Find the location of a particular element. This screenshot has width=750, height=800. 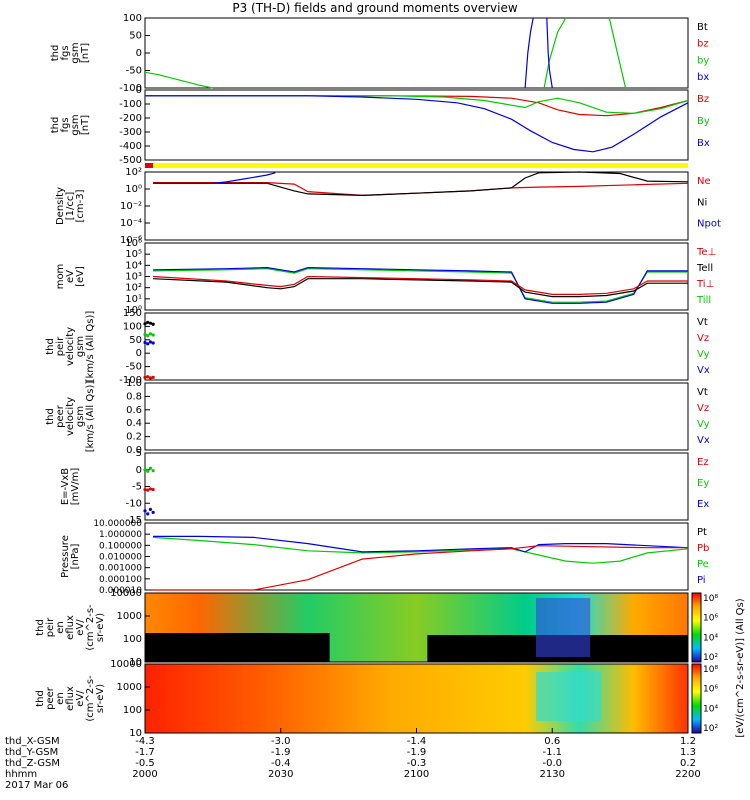

tick-label: 0.6 is located at coordinates (134, 410).